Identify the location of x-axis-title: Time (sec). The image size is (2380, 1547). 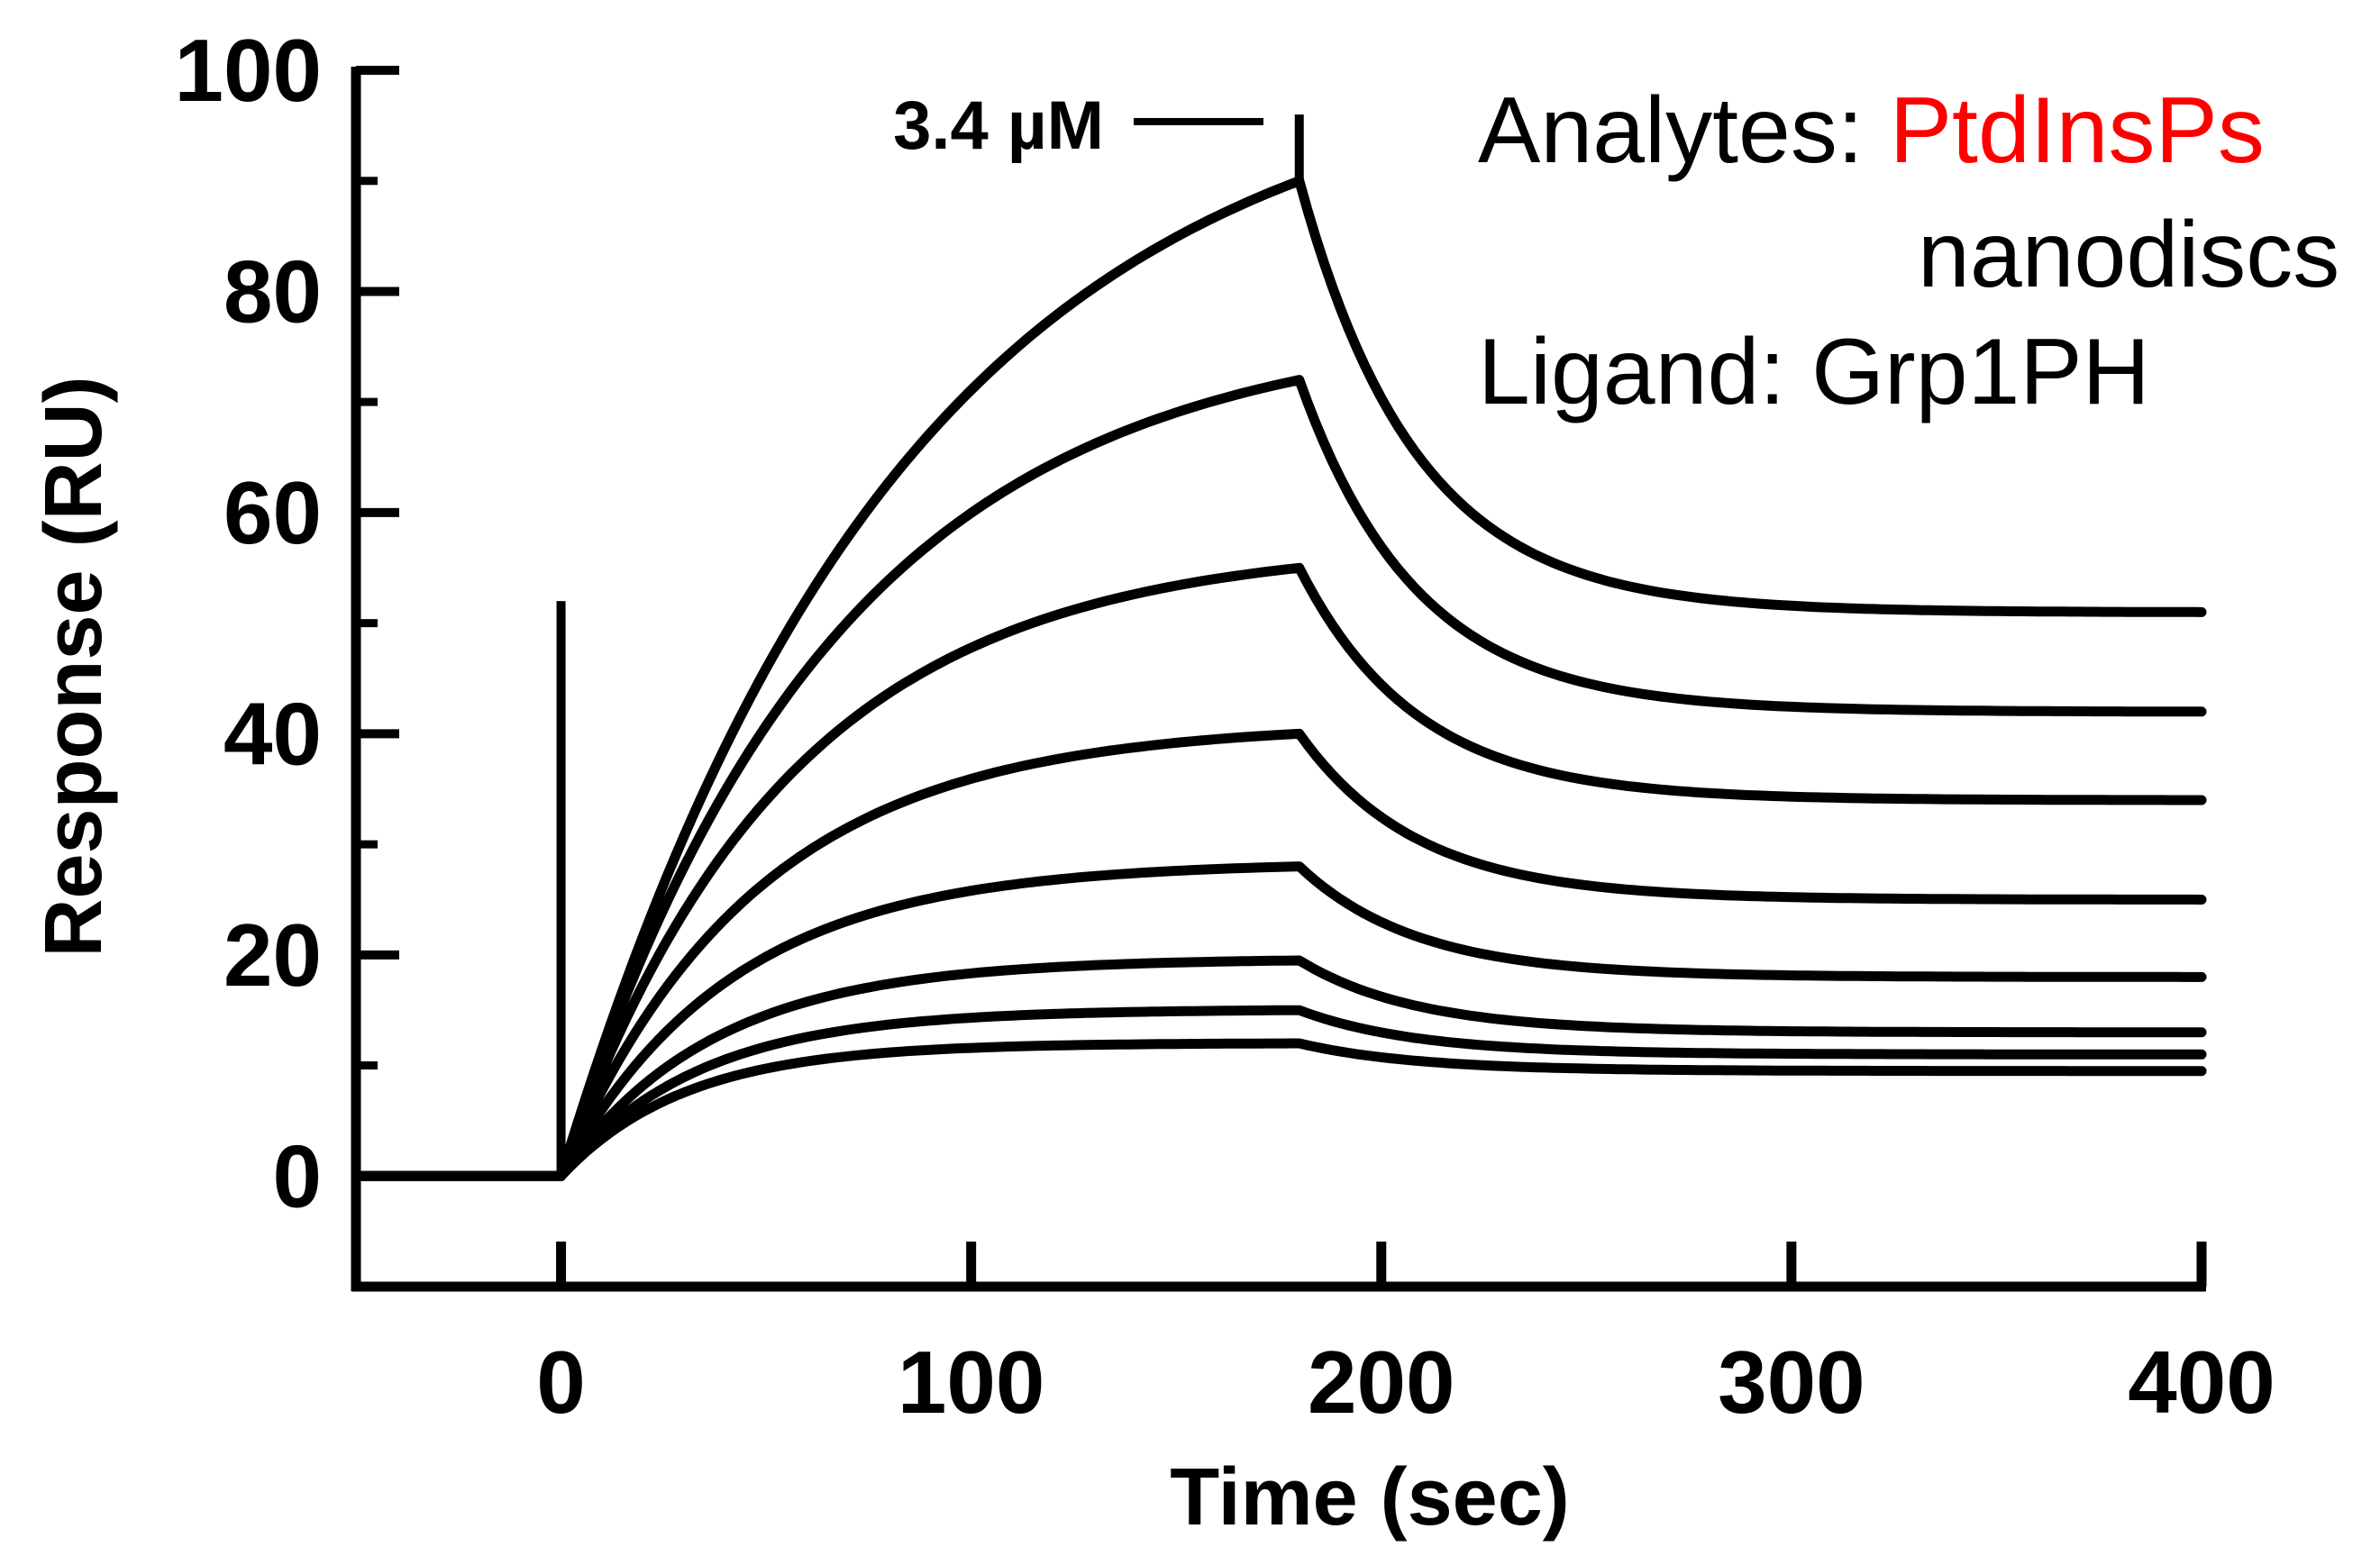
(1370, 1497).